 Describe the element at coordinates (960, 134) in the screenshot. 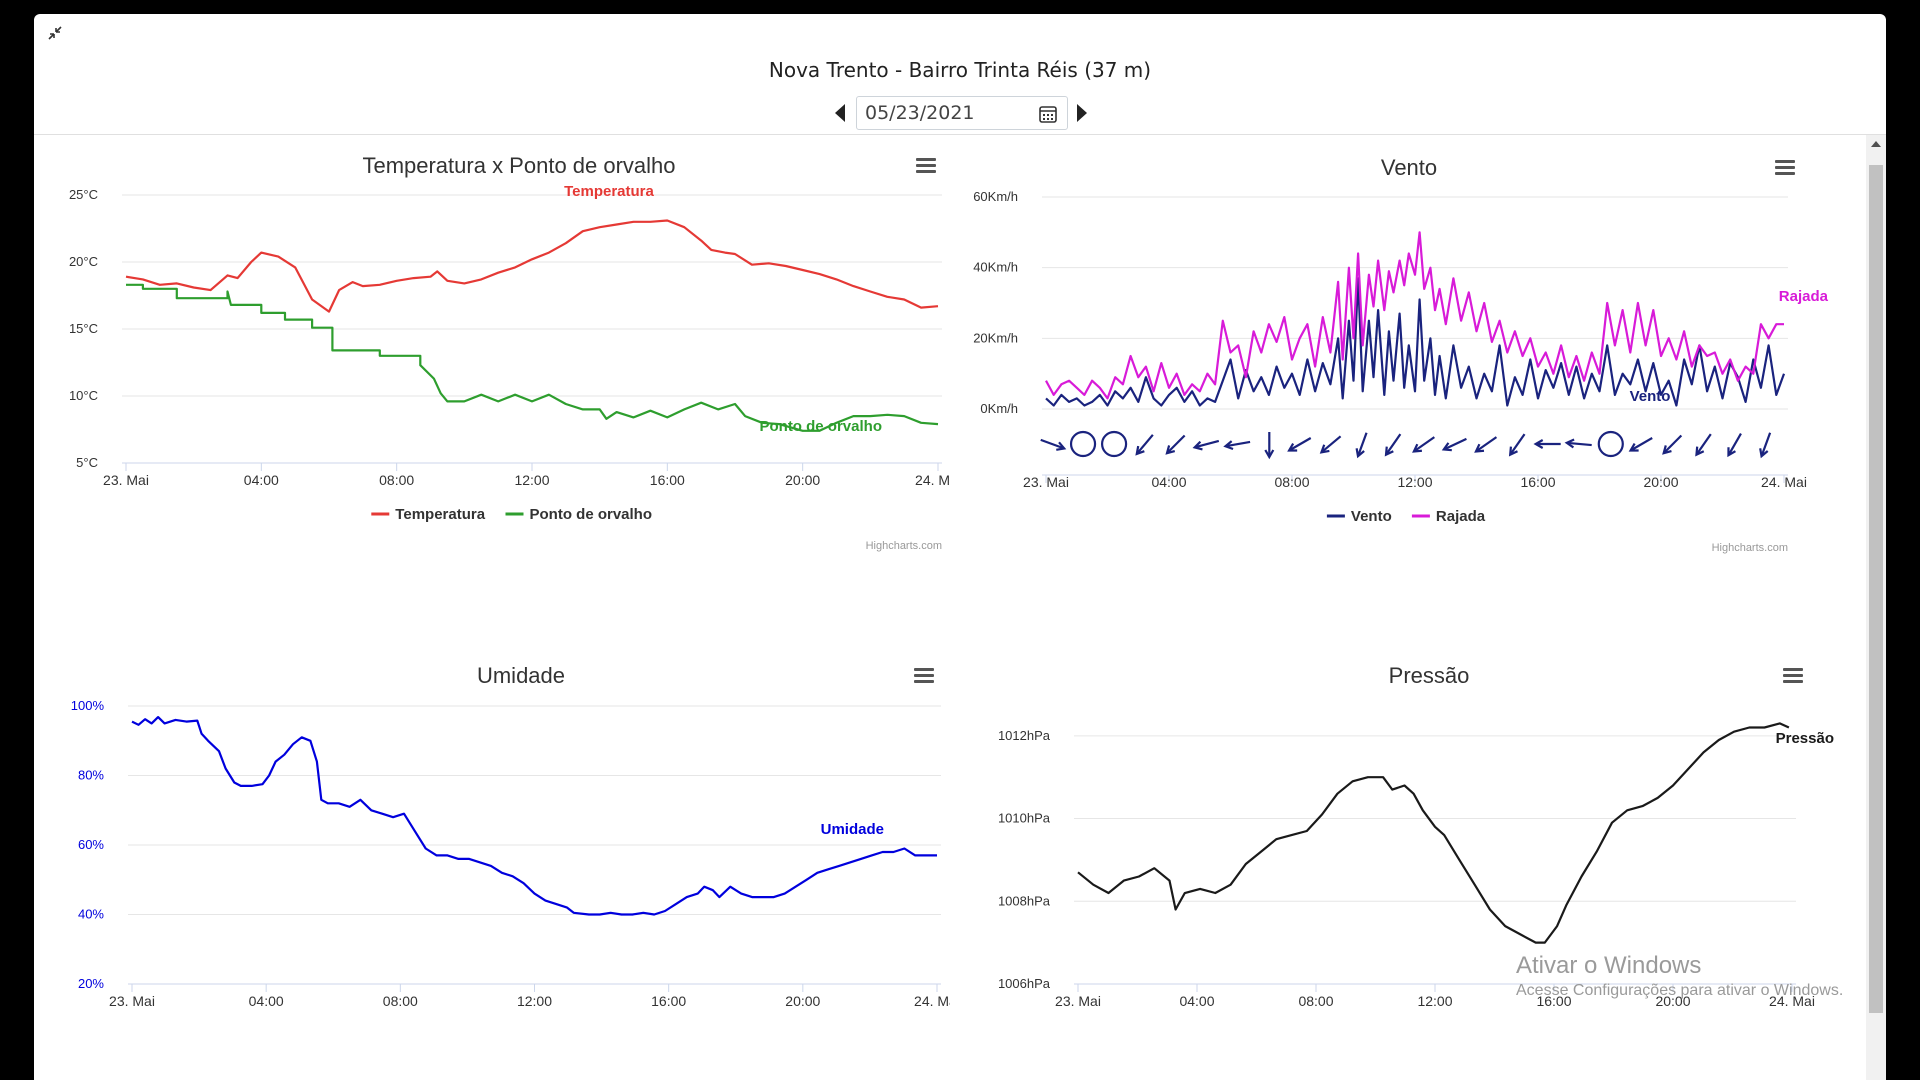

I see `header-divider` at that location.